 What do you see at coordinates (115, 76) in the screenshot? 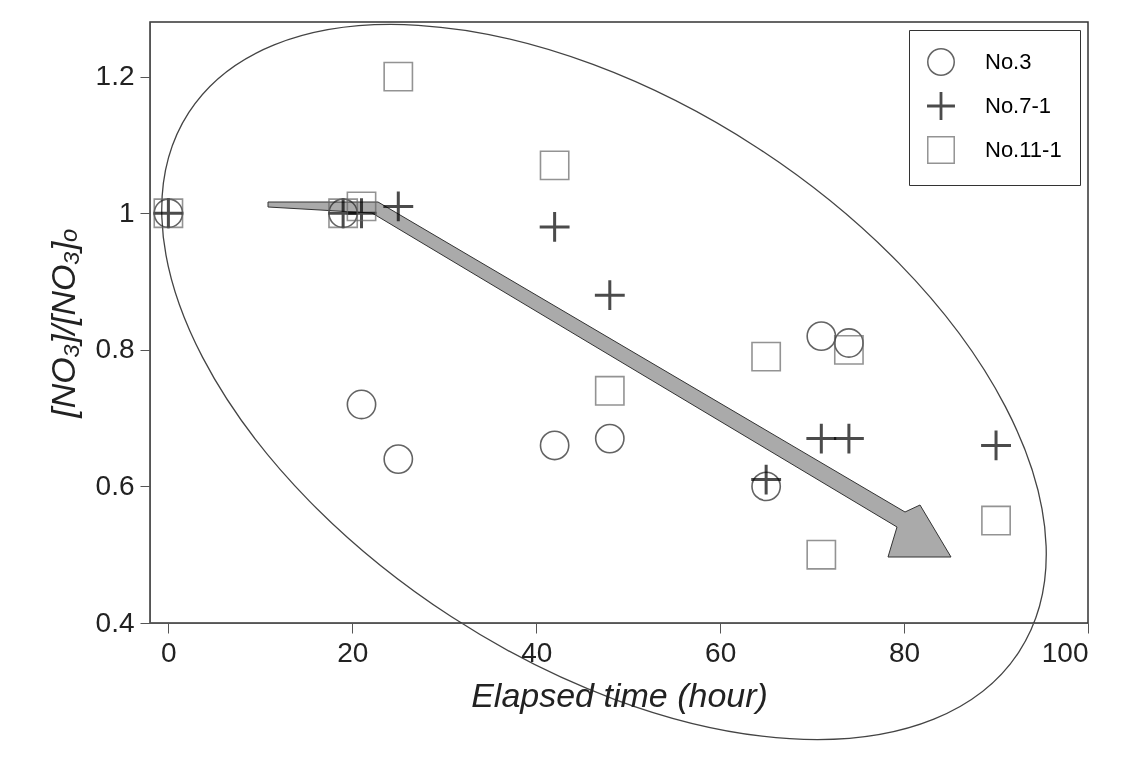
I see `y-tick-label: 1.2` at bounding box center [115, 76].